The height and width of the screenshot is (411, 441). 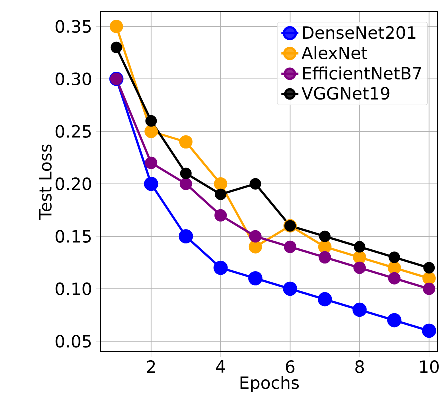 I want to click on x-tick-label: 8, so click(x=360, y=367).